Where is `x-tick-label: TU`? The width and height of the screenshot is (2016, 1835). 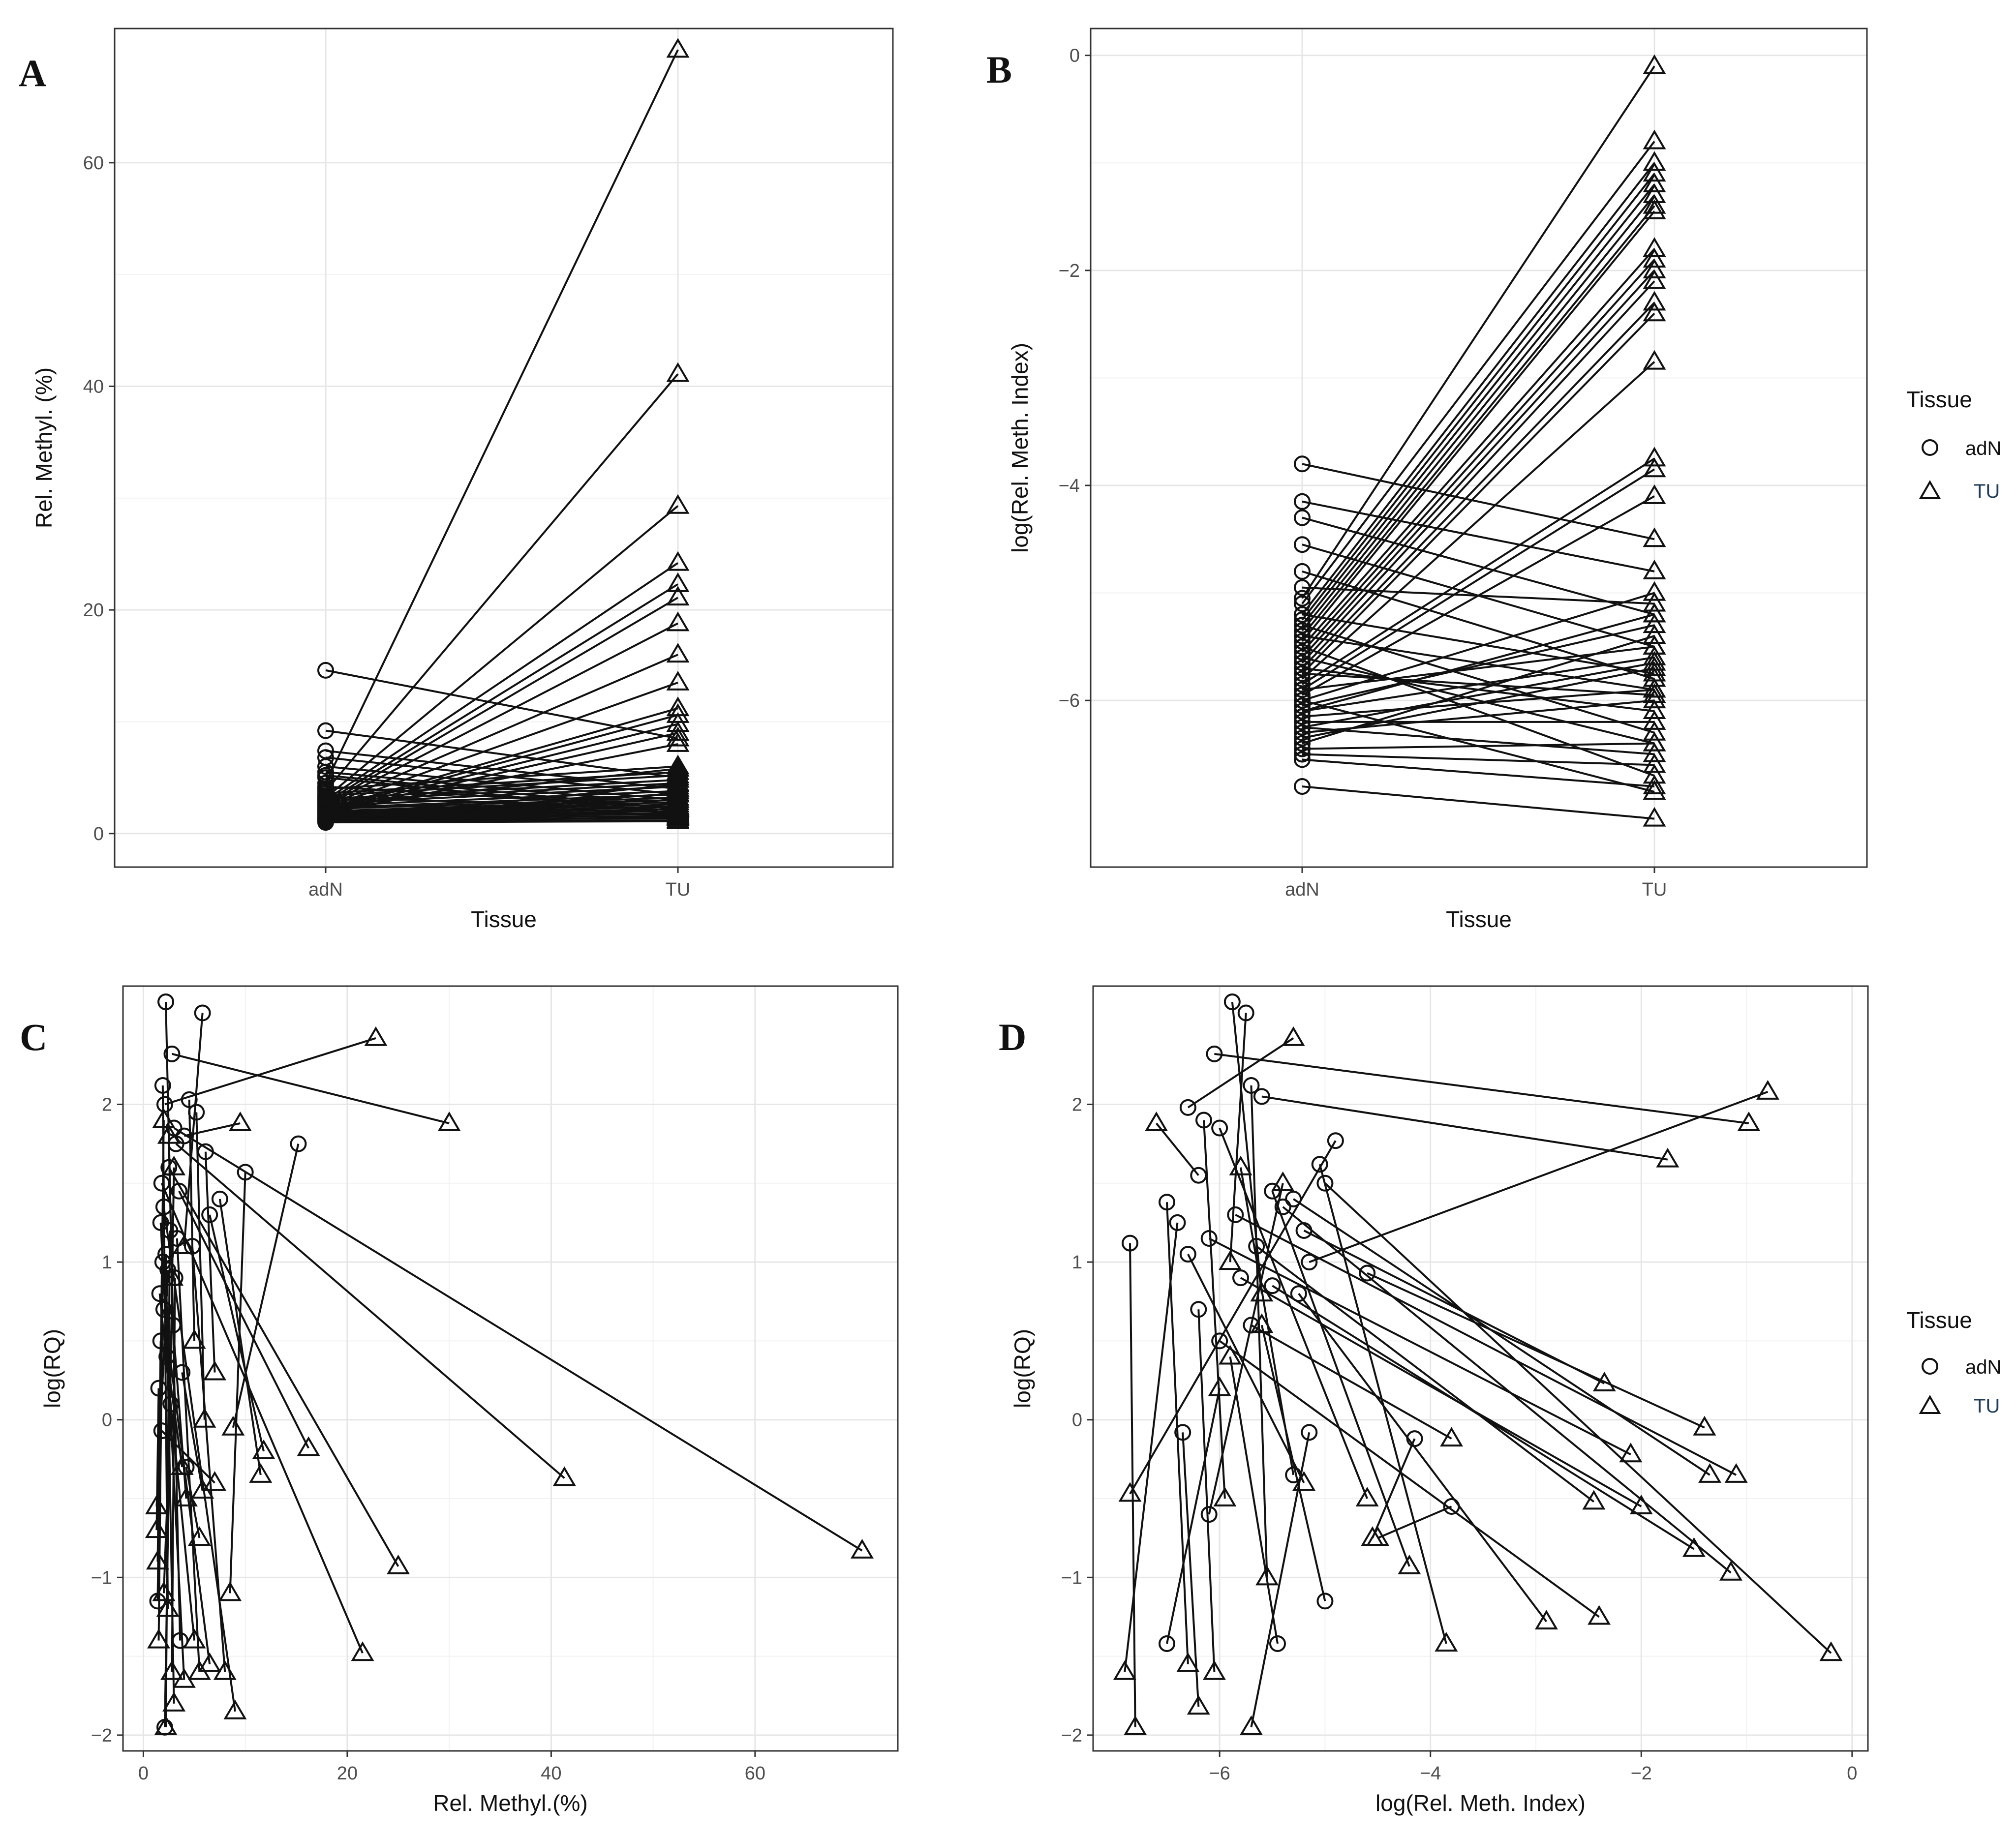 x-tick-label: TU is located at coordinates (679, 890).